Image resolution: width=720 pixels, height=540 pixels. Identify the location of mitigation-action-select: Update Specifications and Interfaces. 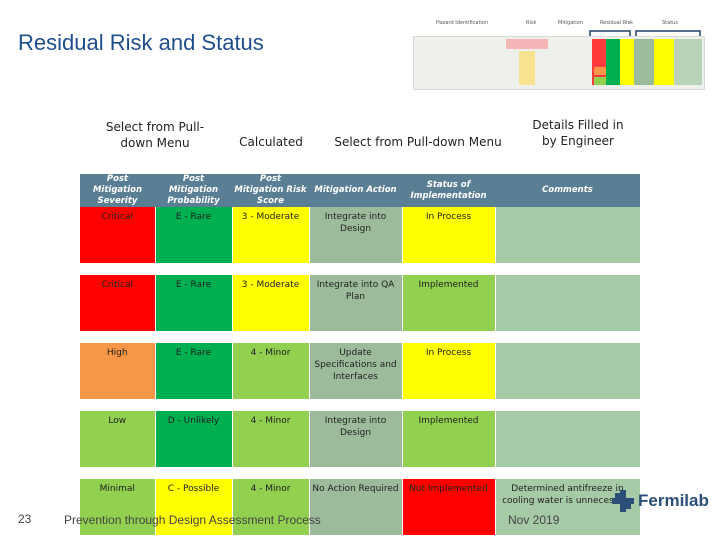
(356, 371).